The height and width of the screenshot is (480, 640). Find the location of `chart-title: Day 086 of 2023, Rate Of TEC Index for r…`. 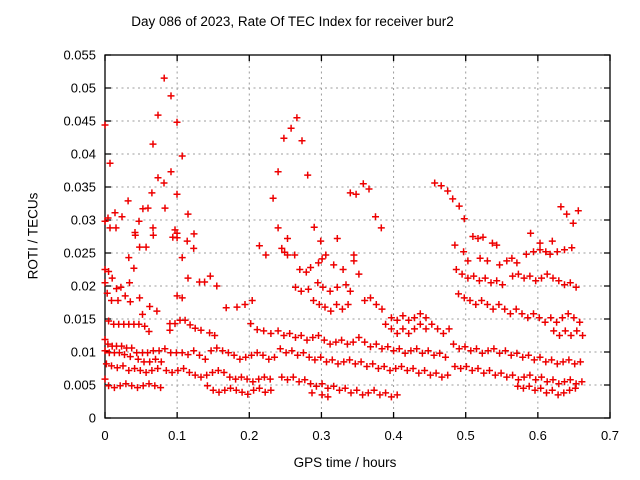

chart-title: Day 086 of 2023, Rate Of TEC Index for r… is located at coordinates (292, 21).